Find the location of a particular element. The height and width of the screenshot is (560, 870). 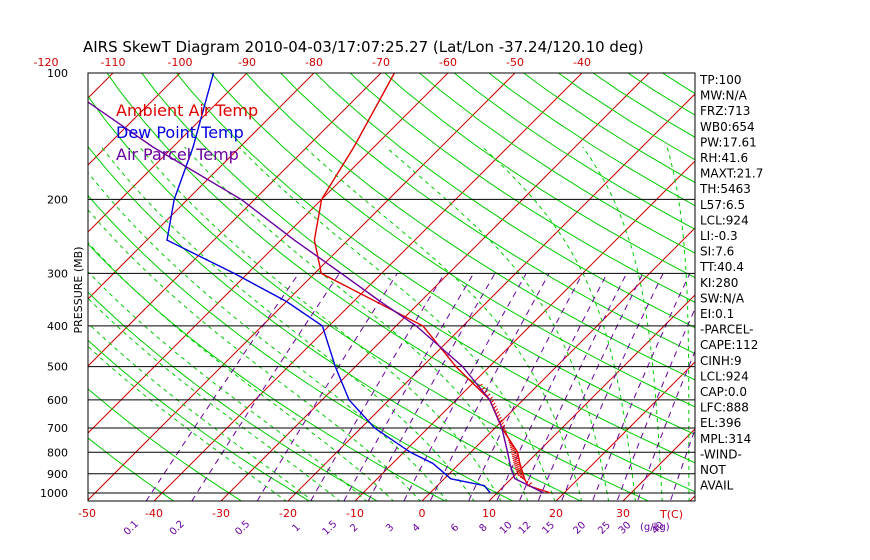

index-item: RH:41.6 is located at coordinates (724, 158).